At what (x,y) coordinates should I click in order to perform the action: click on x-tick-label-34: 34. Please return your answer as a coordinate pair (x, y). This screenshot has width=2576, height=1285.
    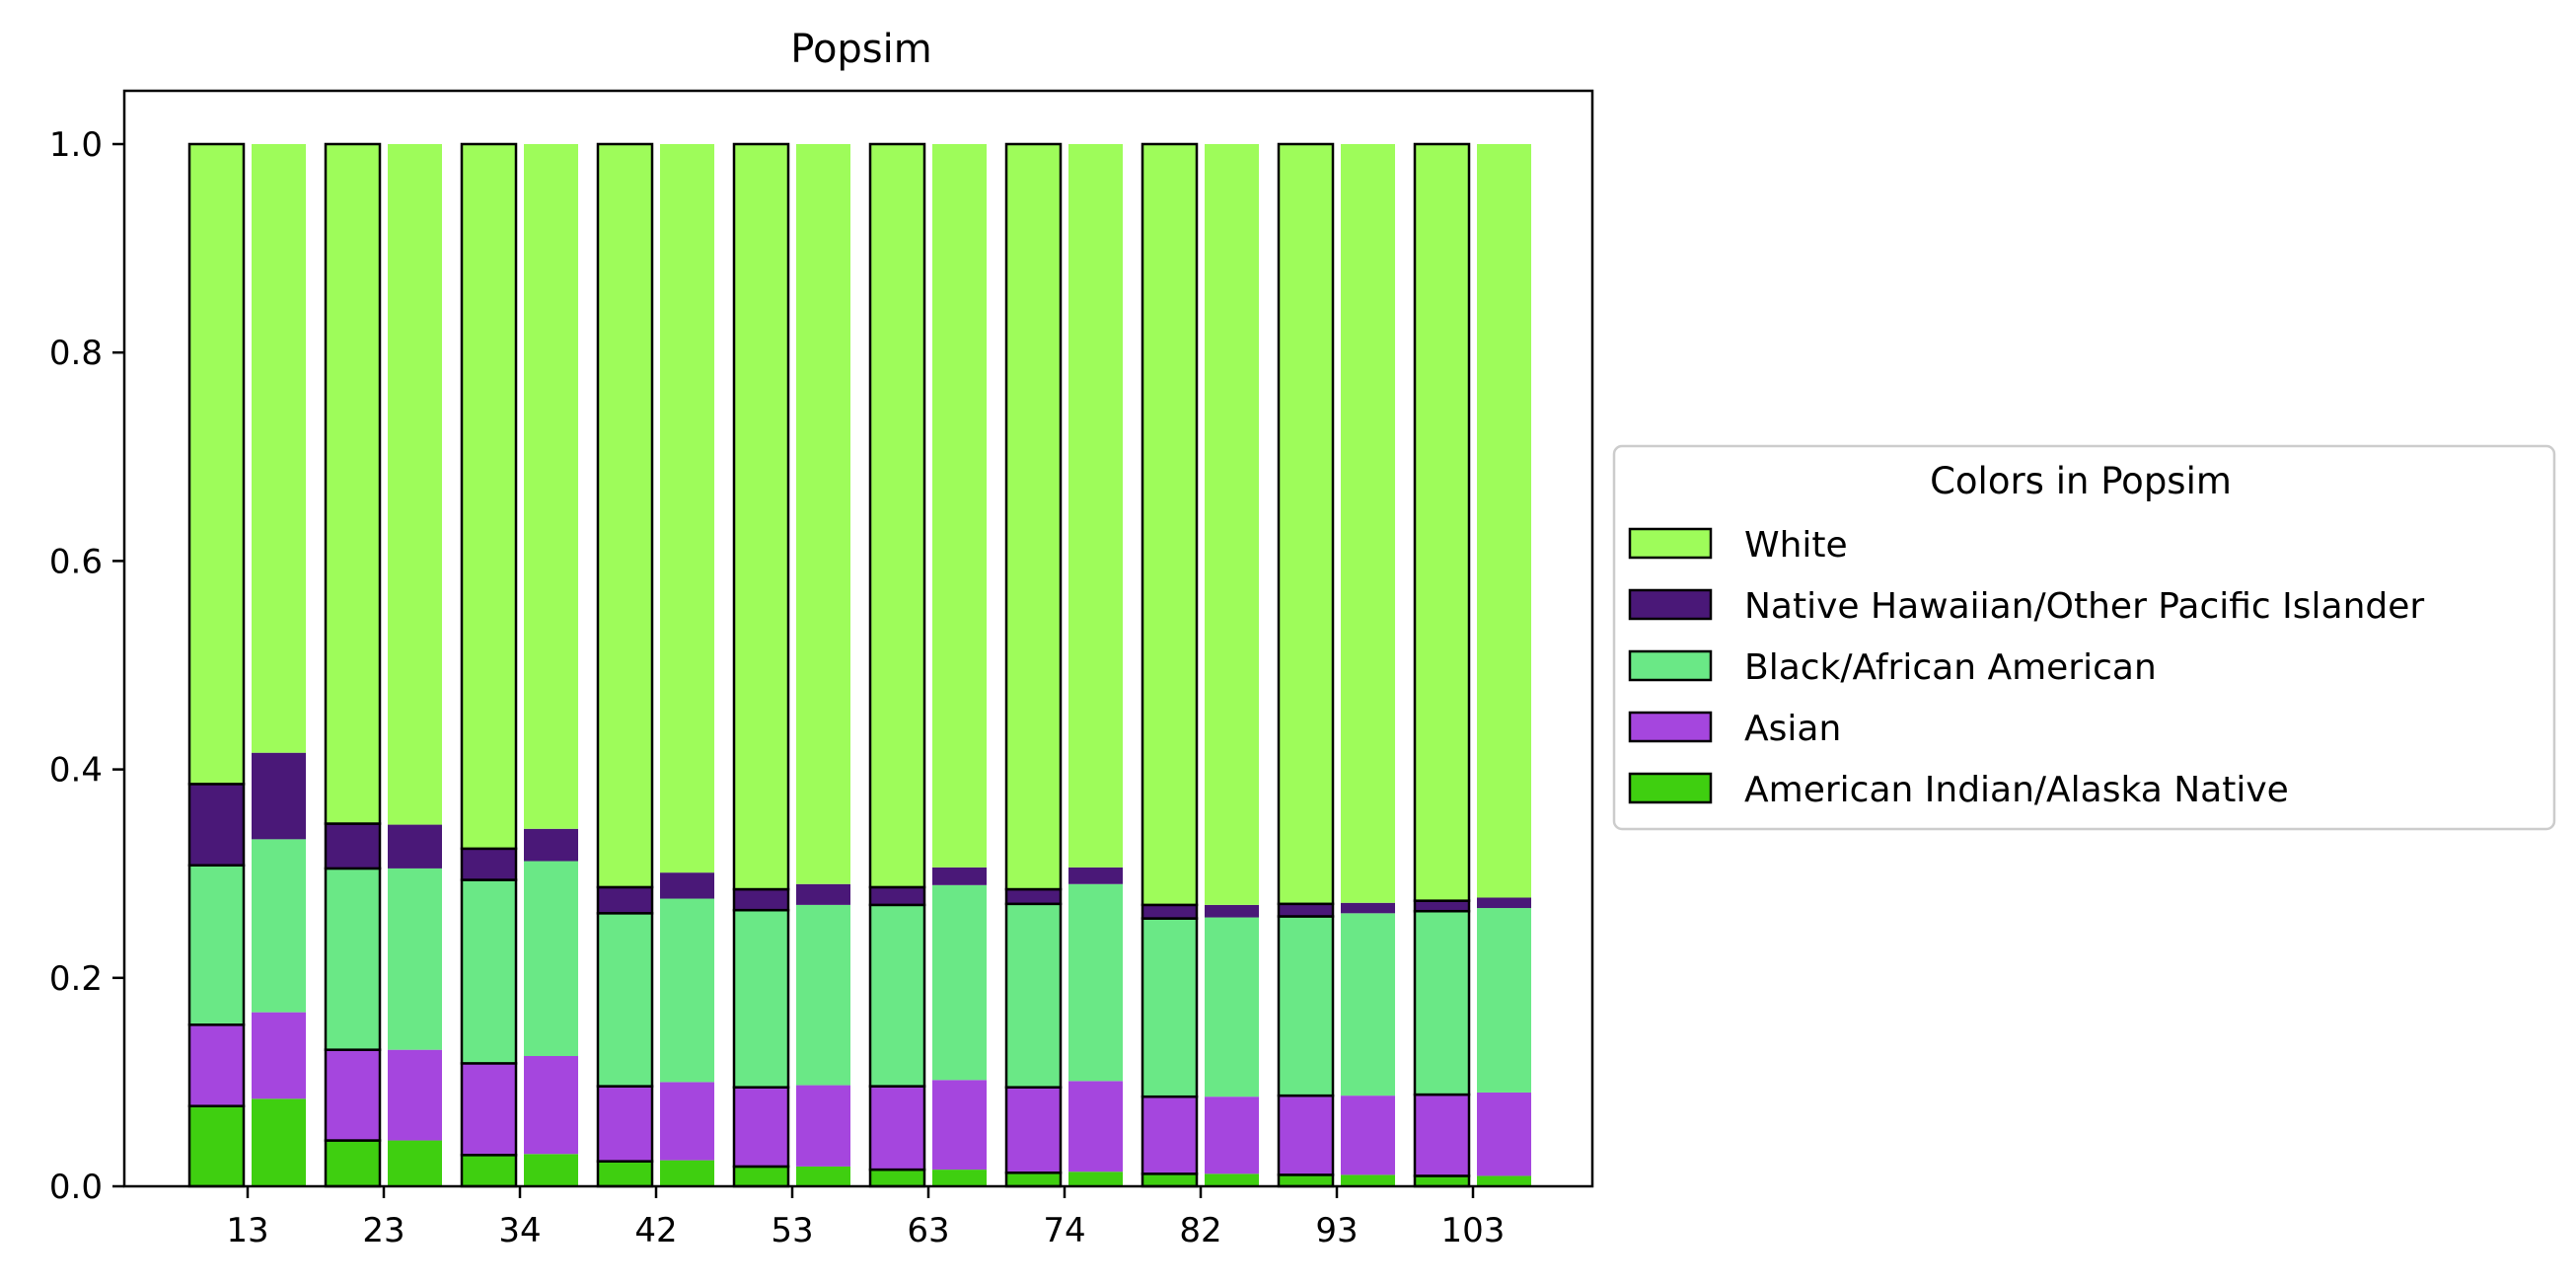
    Looking at the image, I should click on (519, 1230).